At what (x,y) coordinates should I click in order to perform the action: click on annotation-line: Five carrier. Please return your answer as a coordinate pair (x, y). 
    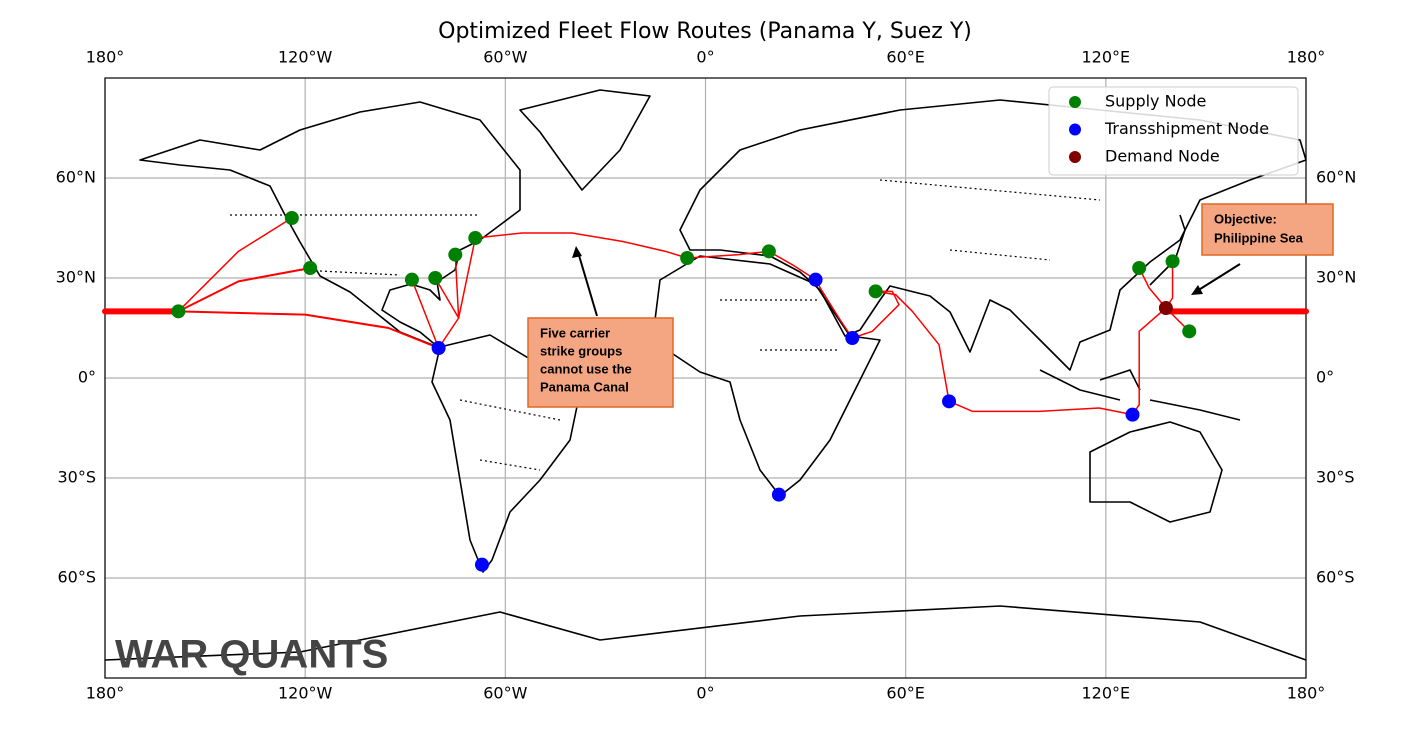
    Looking at the image, I should click on (575, 332).